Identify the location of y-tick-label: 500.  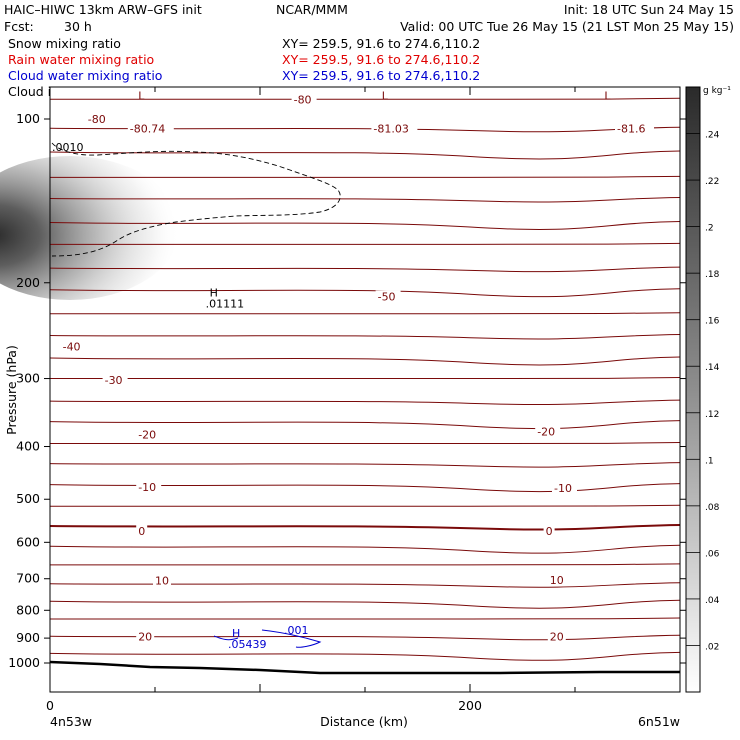
(28, 498).